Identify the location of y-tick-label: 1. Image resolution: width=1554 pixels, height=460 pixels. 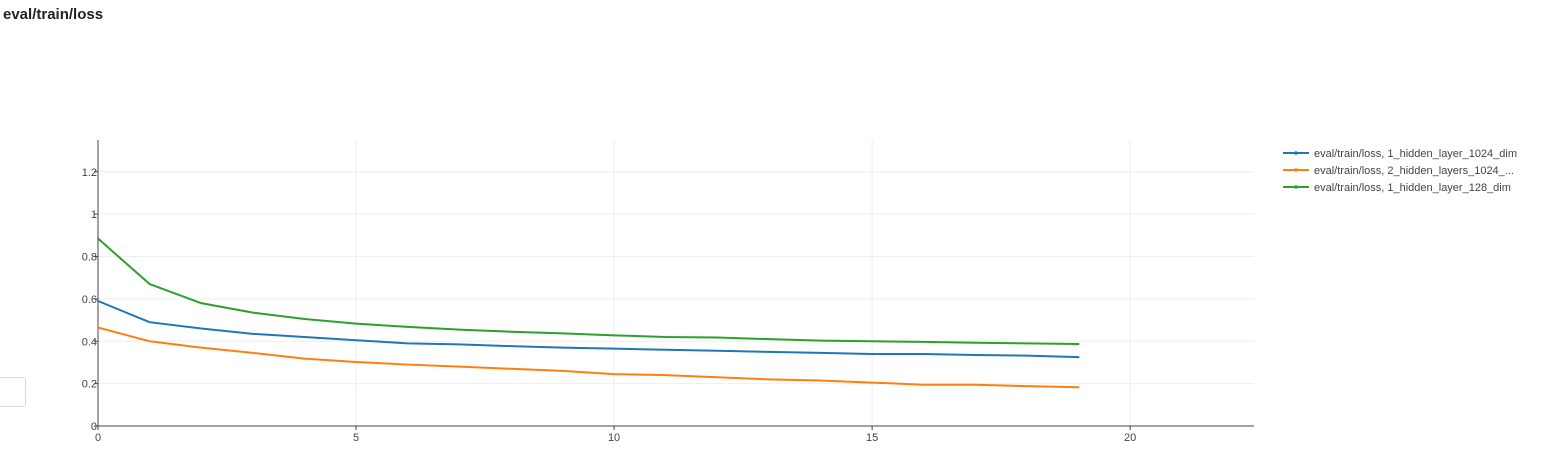
(94, 215).